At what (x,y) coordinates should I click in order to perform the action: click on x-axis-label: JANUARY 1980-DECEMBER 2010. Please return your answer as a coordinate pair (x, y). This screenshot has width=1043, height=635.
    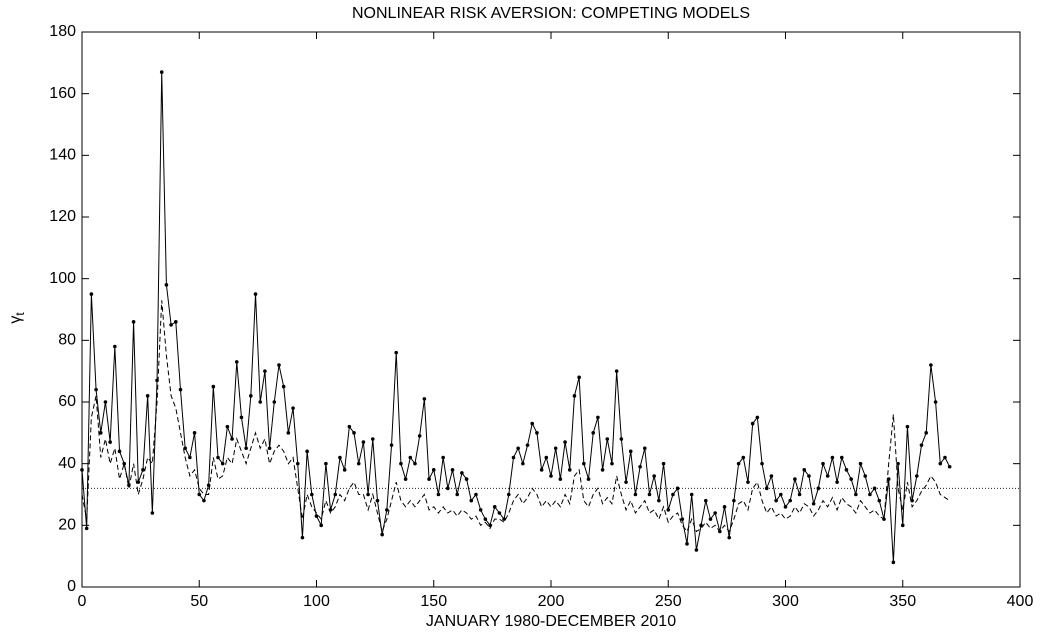
    Looking at the image, I should click on (551, 621).